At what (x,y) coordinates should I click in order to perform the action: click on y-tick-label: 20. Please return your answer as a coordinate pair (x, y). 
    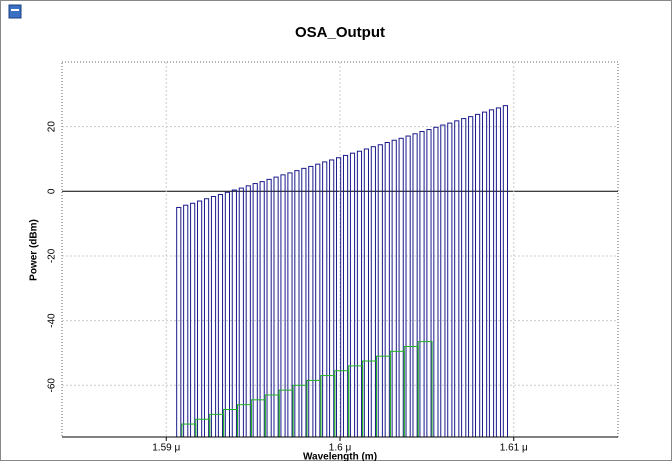
    Looking at the image, I should click on (52, 127).